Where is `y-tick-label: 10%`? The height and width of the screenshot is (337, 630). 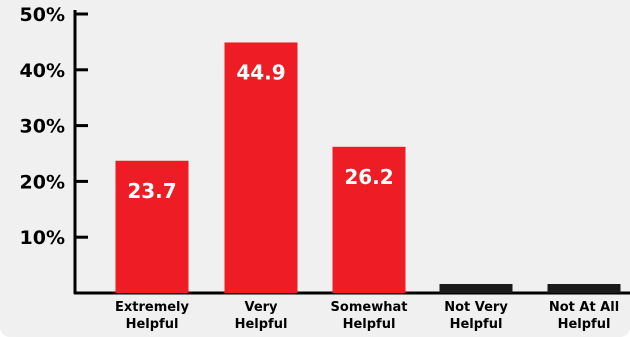
y-tick-label: 10% is located at coordinates (42, 238).